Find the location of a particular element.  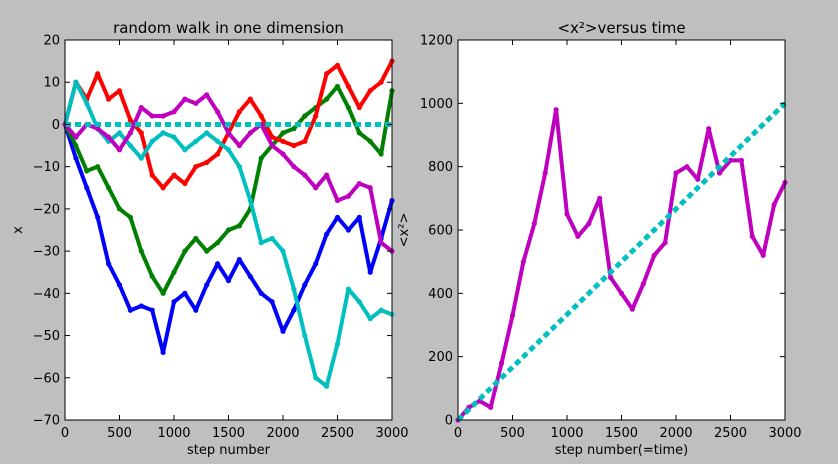

y-tick-label: −60 is located at coordinates (46, 378).